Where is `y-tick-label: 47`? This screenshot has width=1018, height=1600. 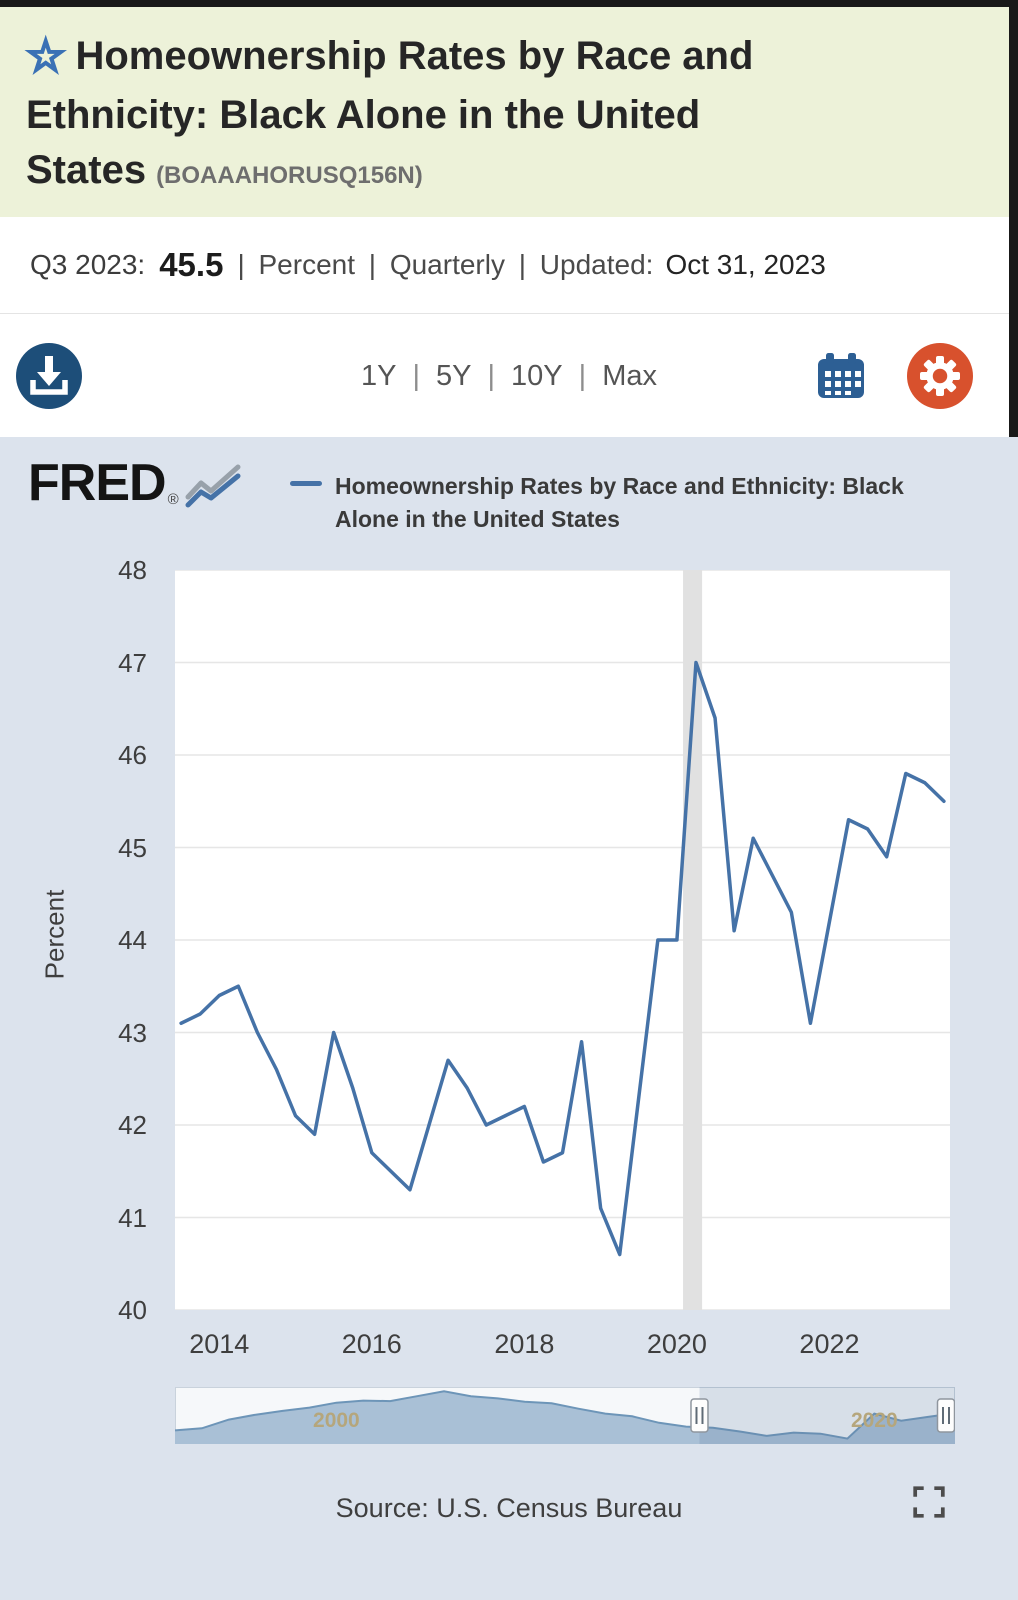 y-tick-label: 47 is located at coordinates (132, 662).